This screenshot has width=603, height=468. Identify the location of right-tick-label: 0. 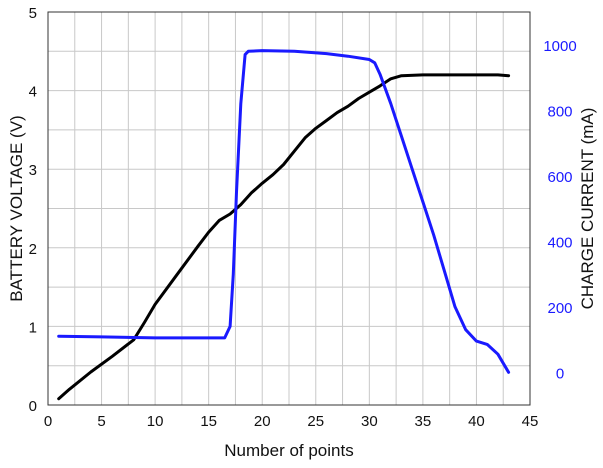
(560, 373).